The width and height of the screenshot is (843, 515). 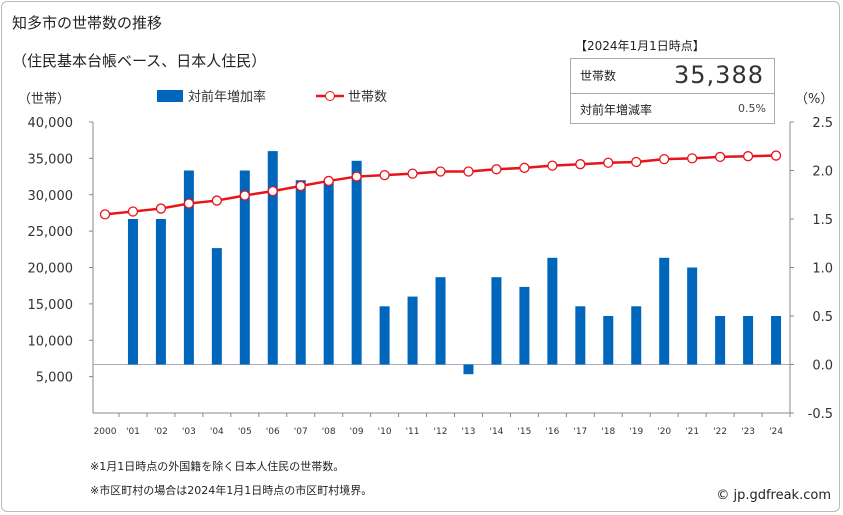 What do you see at coordinates (552, 432) in the screenshot?
I see `x-tick-label: '16` at bounding box center [552, 432].